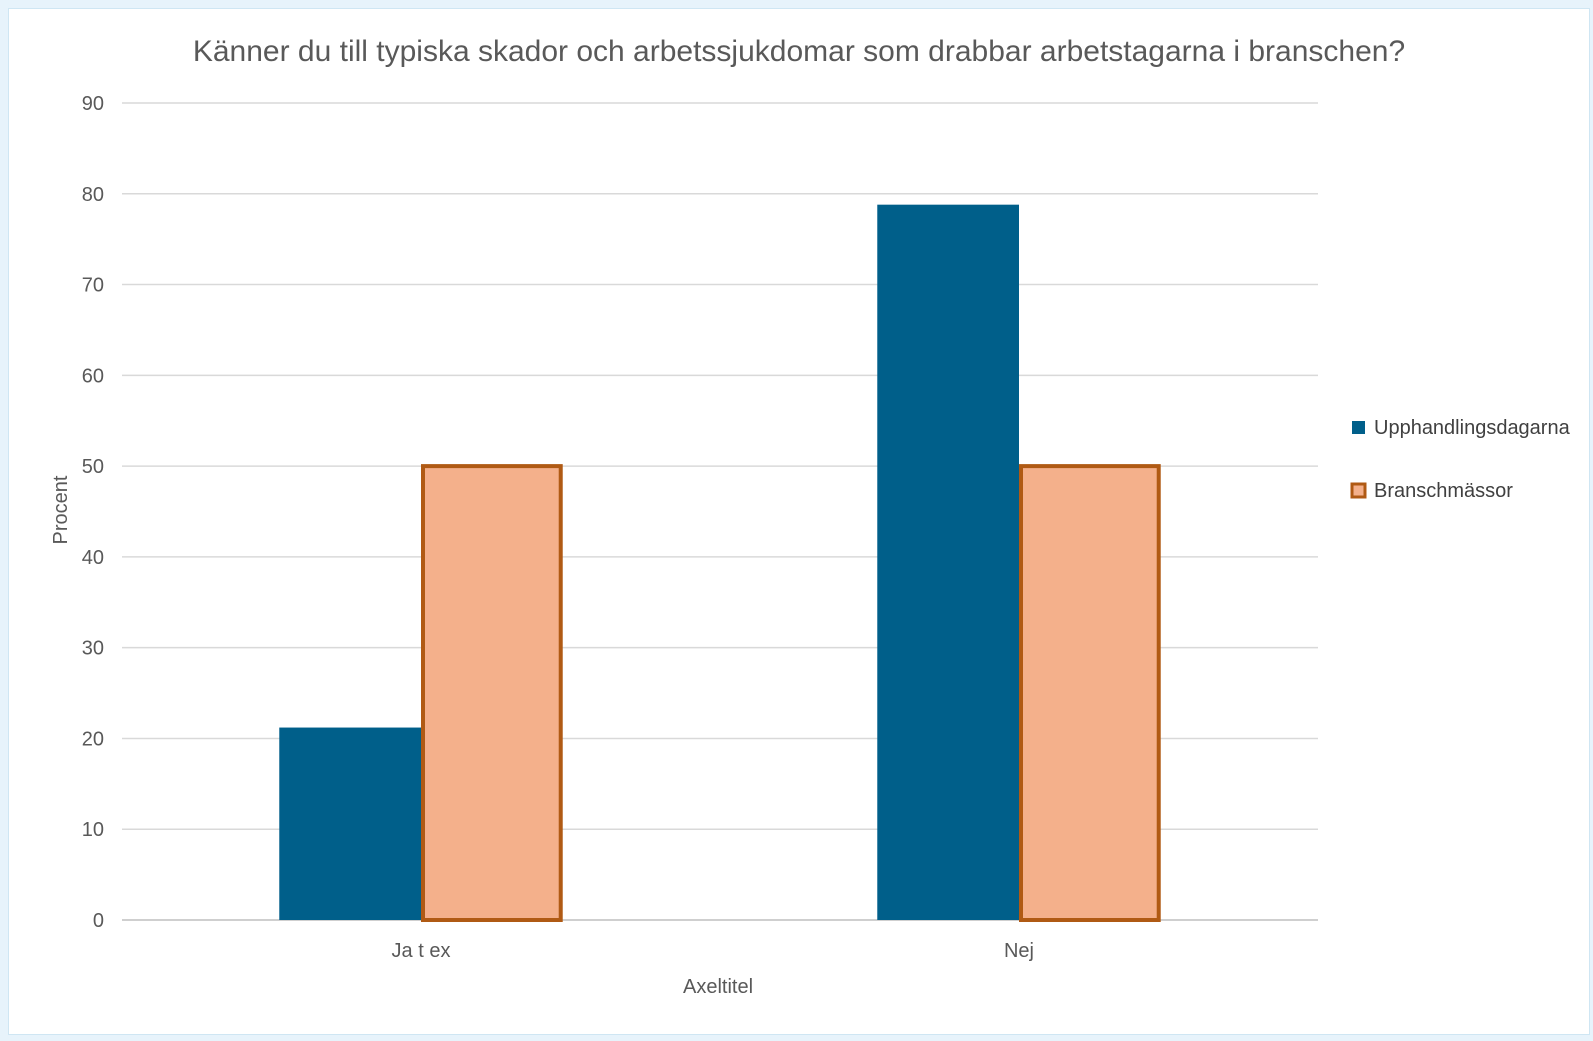 The image size is (1593, 1041). I want to click on y-tick-label: 90, so click(93, 104).